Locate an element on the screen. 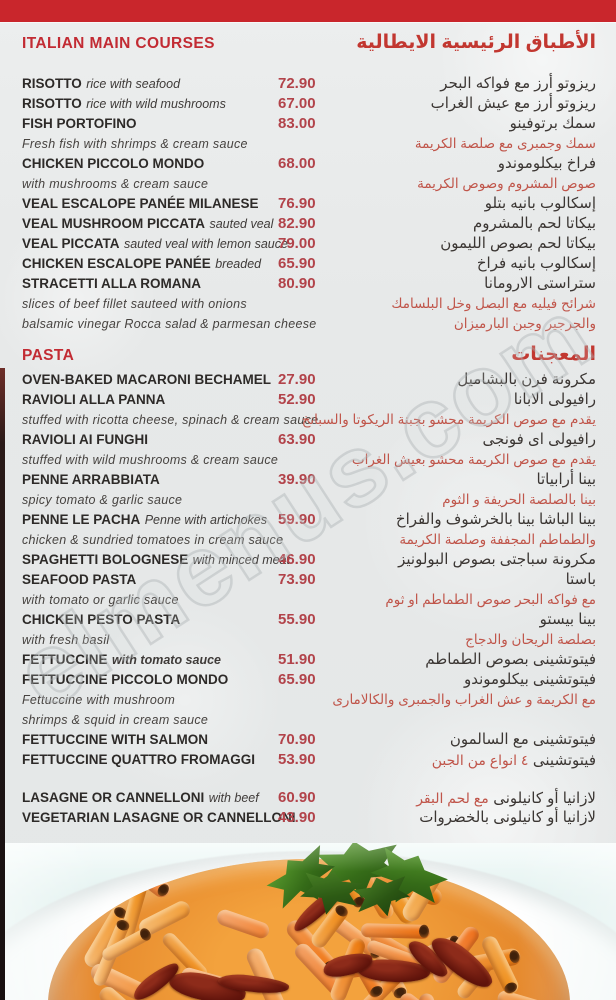 The height and width of the screenshot is (1000, 616). menu-item-row: CHICKEN PESTO PASTA 55.90 بينا بيستو is located at coordinates (308, 620).